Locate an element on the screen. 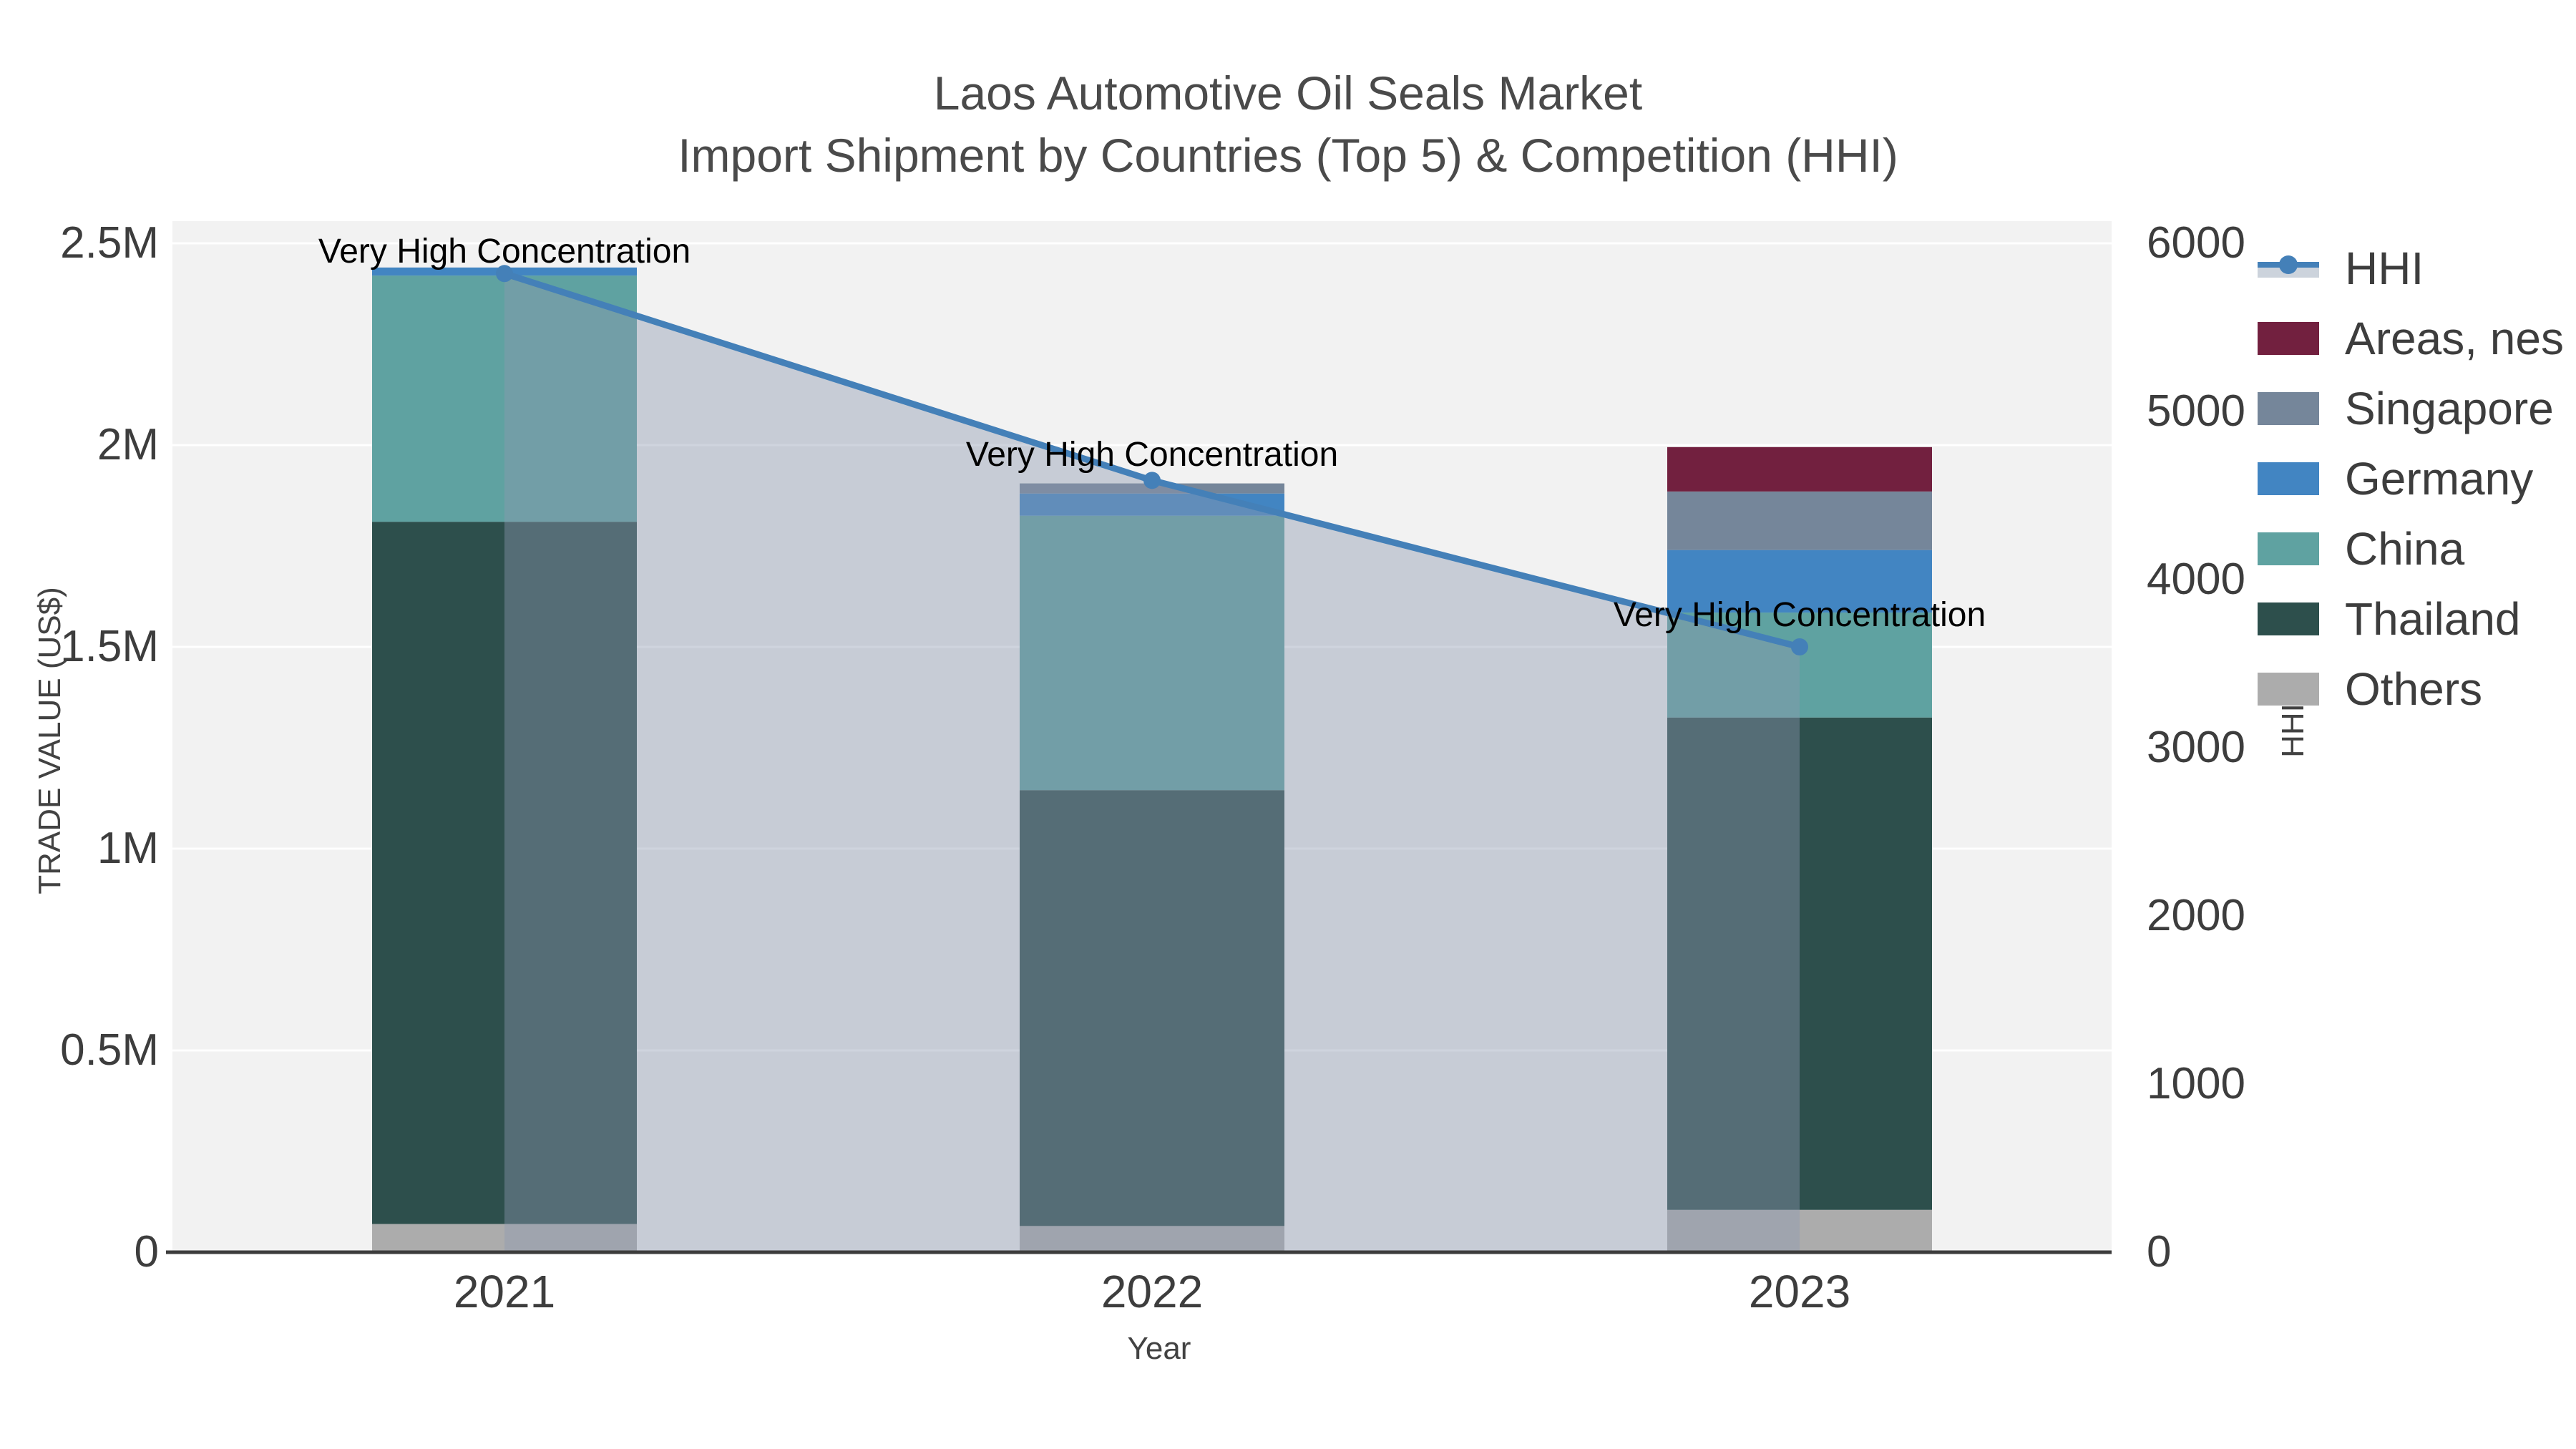  y-right-tick-label: 6000 is located at coordinates (2196, 243).